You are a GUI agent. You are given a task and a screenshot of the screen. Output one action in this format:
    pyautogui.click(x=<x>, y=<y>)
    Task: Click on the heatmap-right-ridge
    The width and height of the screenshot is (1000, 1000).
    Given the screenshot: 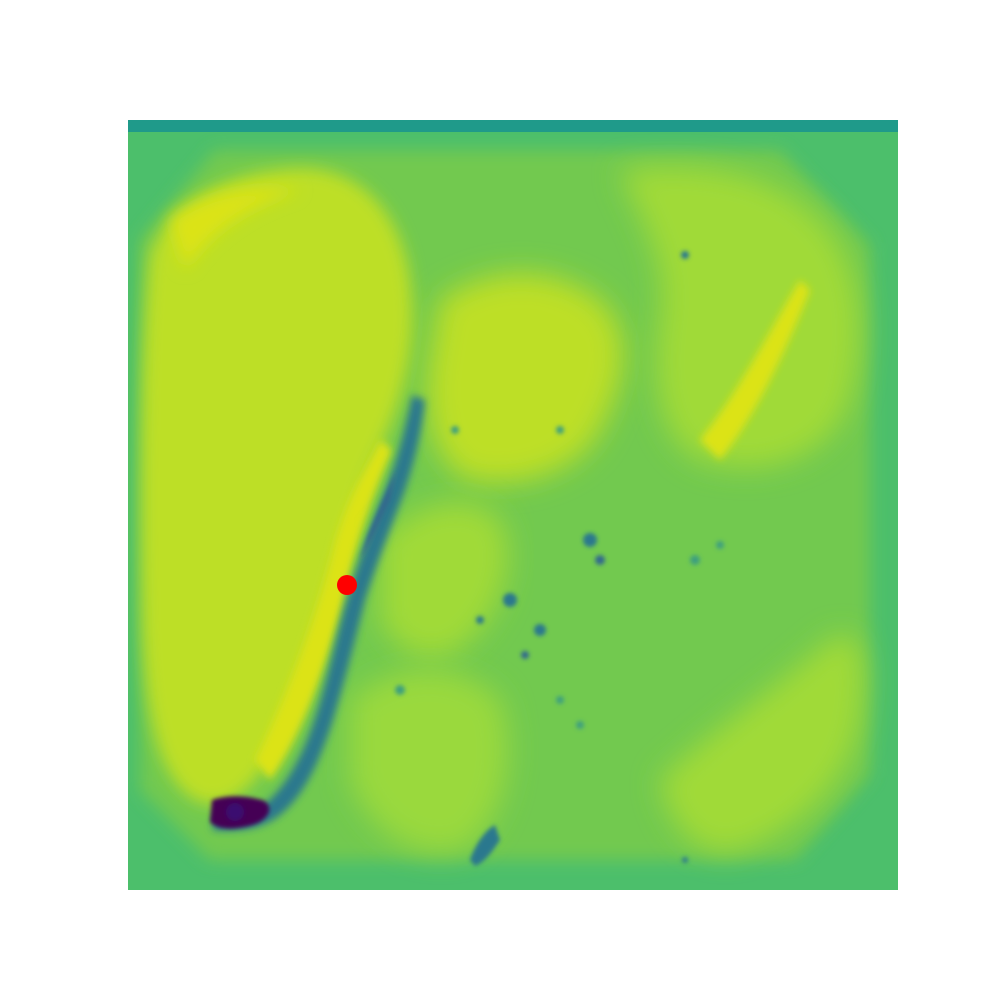 What is the action you would take?
    pyautogui.click(x=755, y=370)
    